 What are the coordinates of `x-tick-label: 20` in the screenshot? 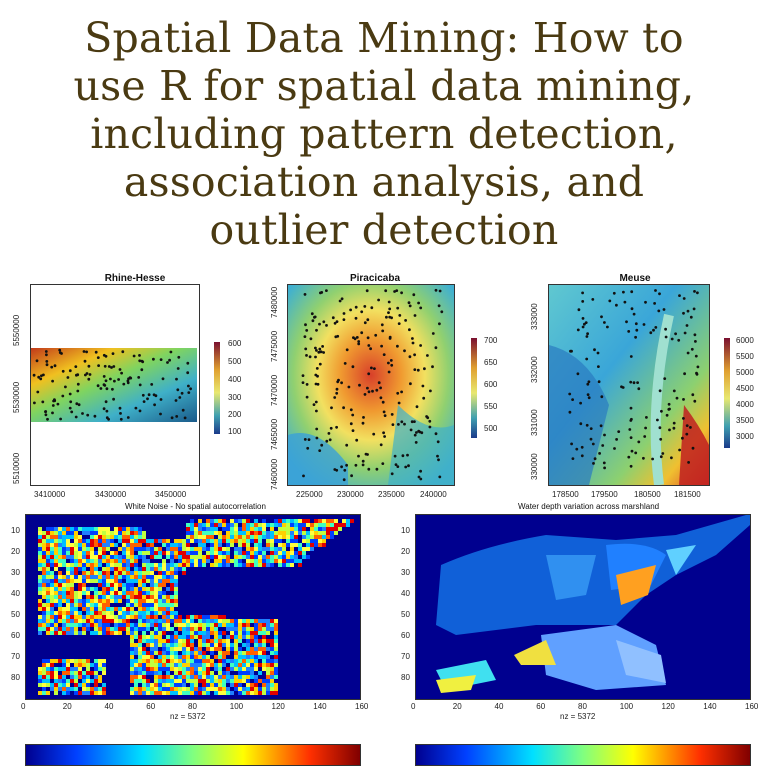 It's located at (67, 706).